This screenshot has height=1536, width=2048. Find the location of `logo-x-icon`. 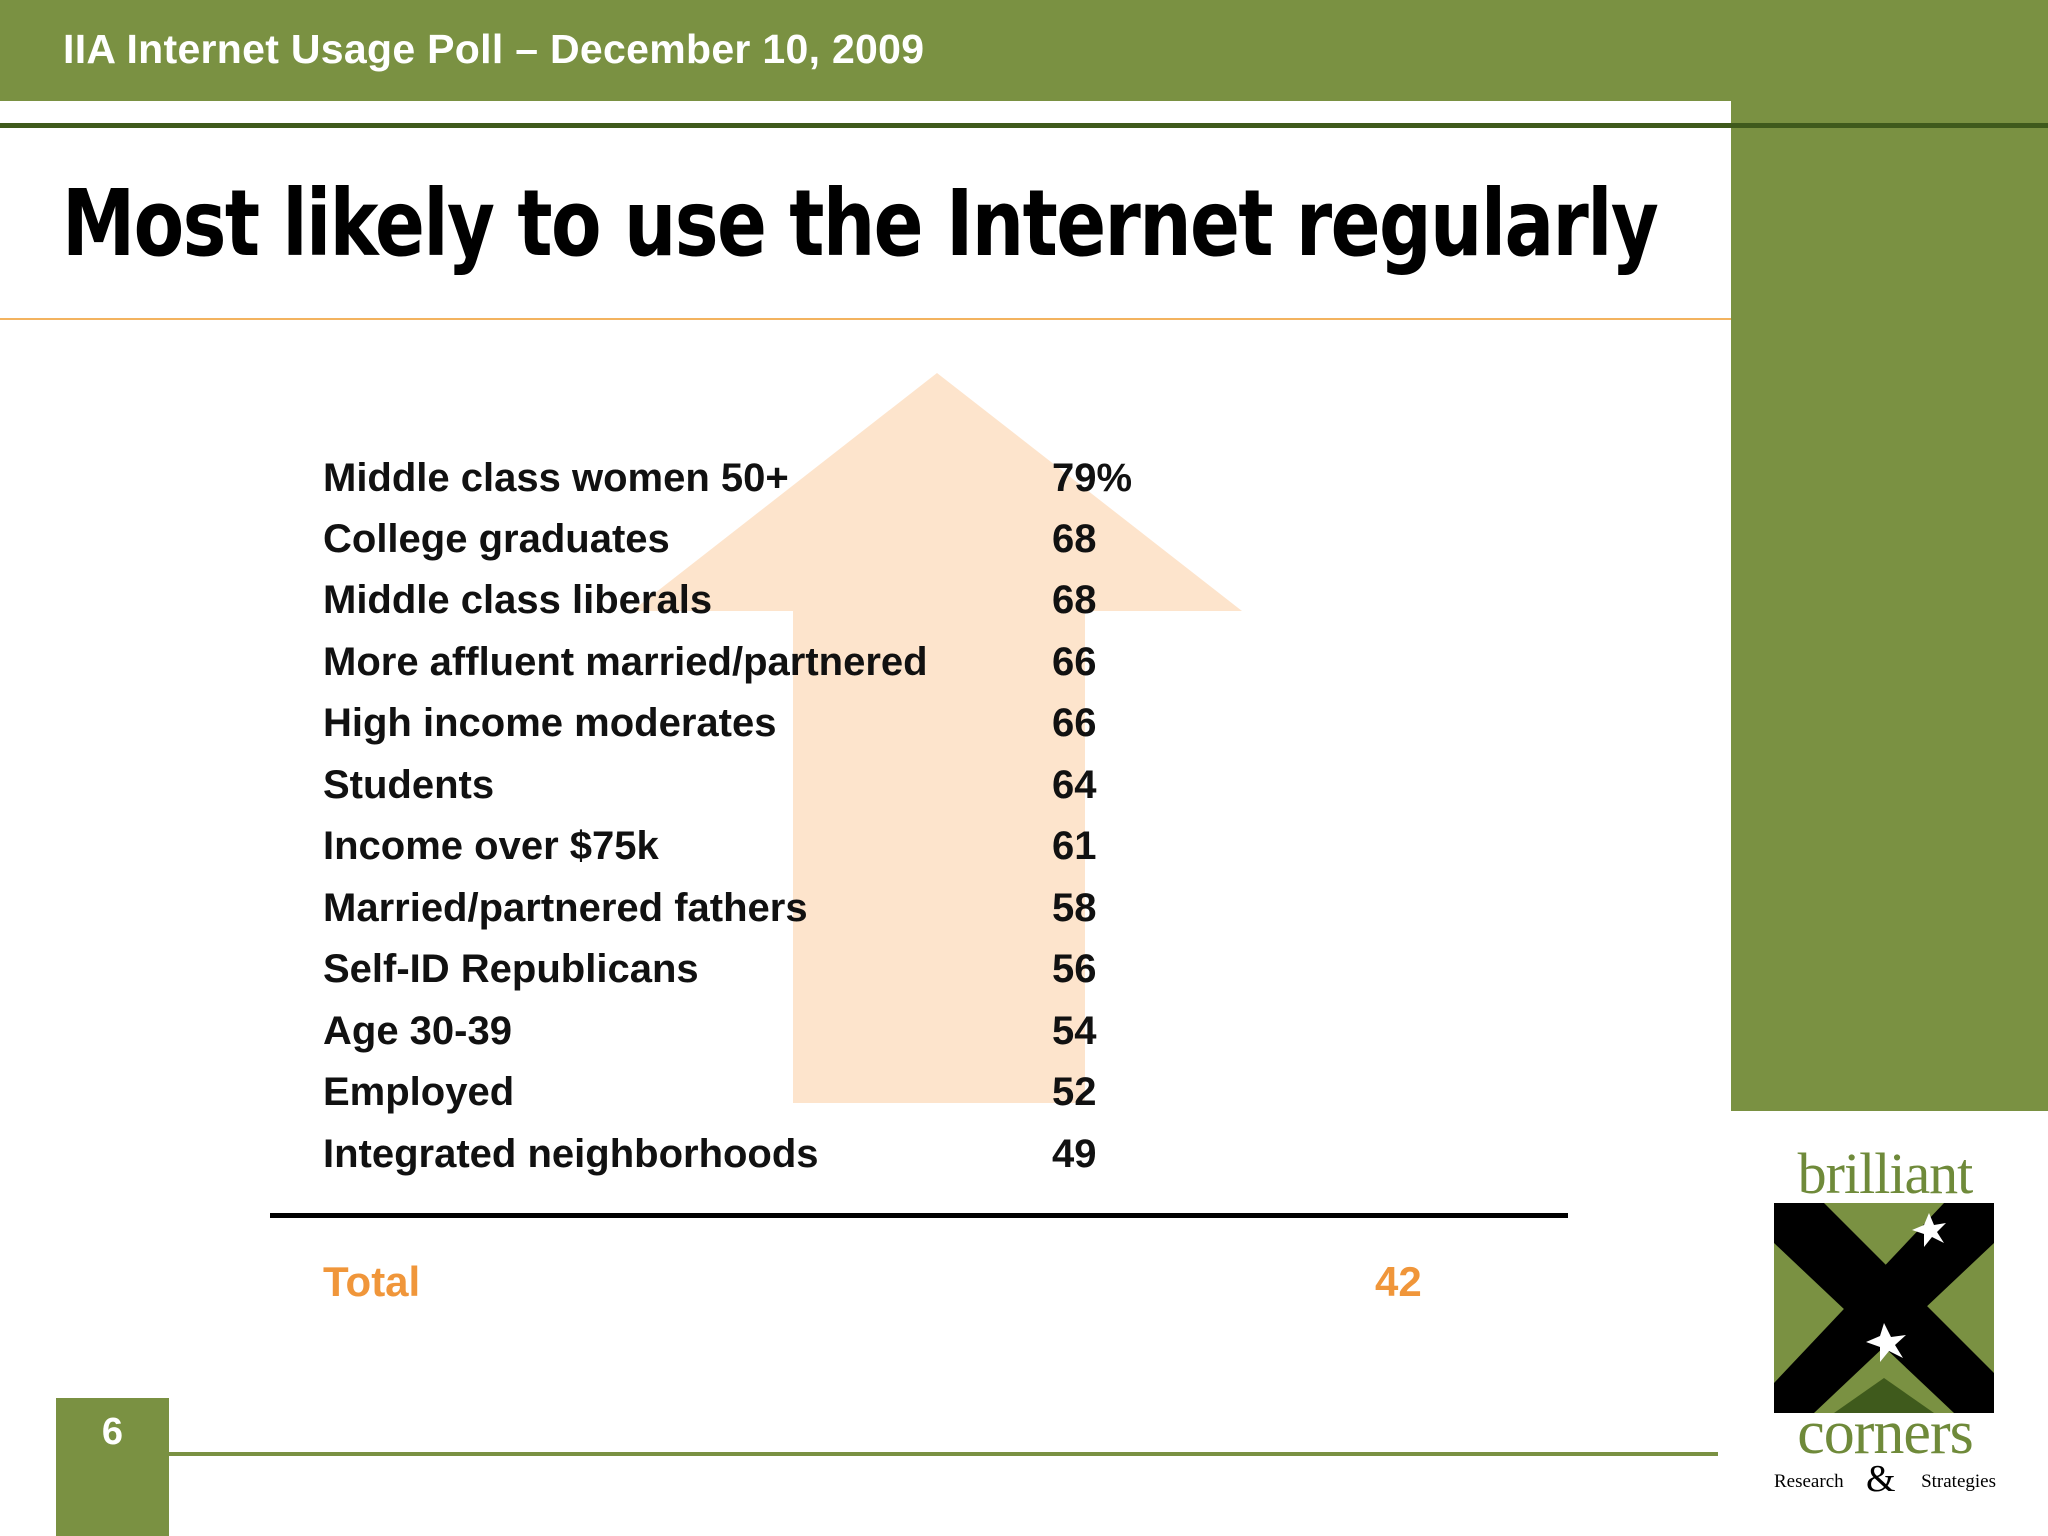

logo-x-icon is located at coordinates (1884, 1308).